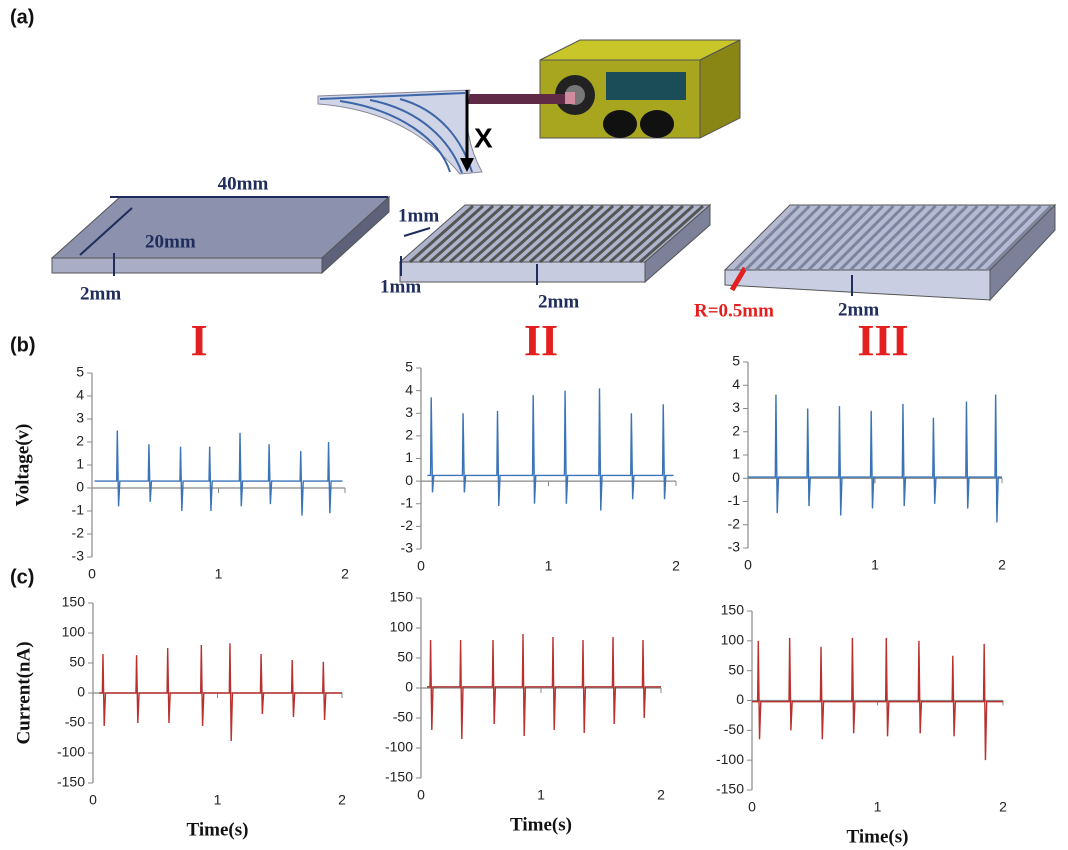  I want to click on panel-label: (a), so click(22, 17).